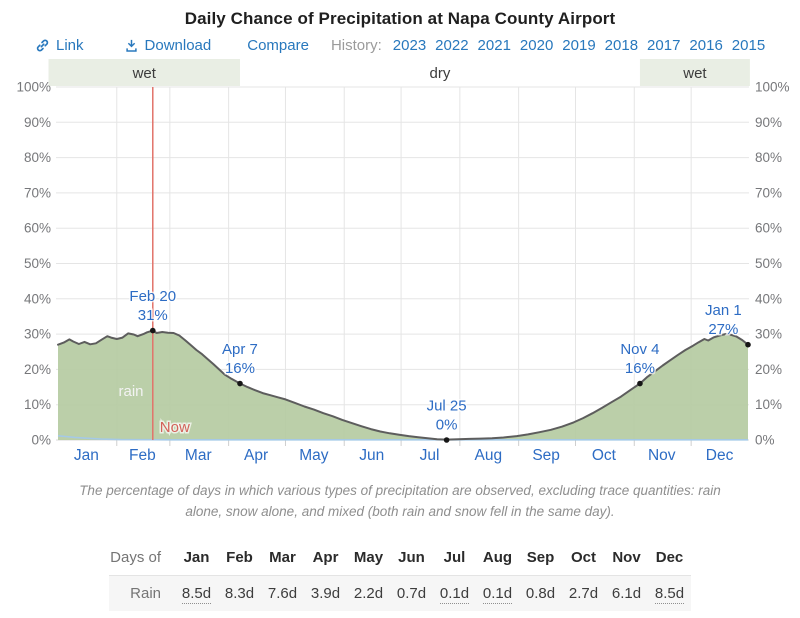 The image size is (800, 618). Describe the element at coordinates (452, 45) in the screenshot. I see `history-year-2022: 2022` at that location.